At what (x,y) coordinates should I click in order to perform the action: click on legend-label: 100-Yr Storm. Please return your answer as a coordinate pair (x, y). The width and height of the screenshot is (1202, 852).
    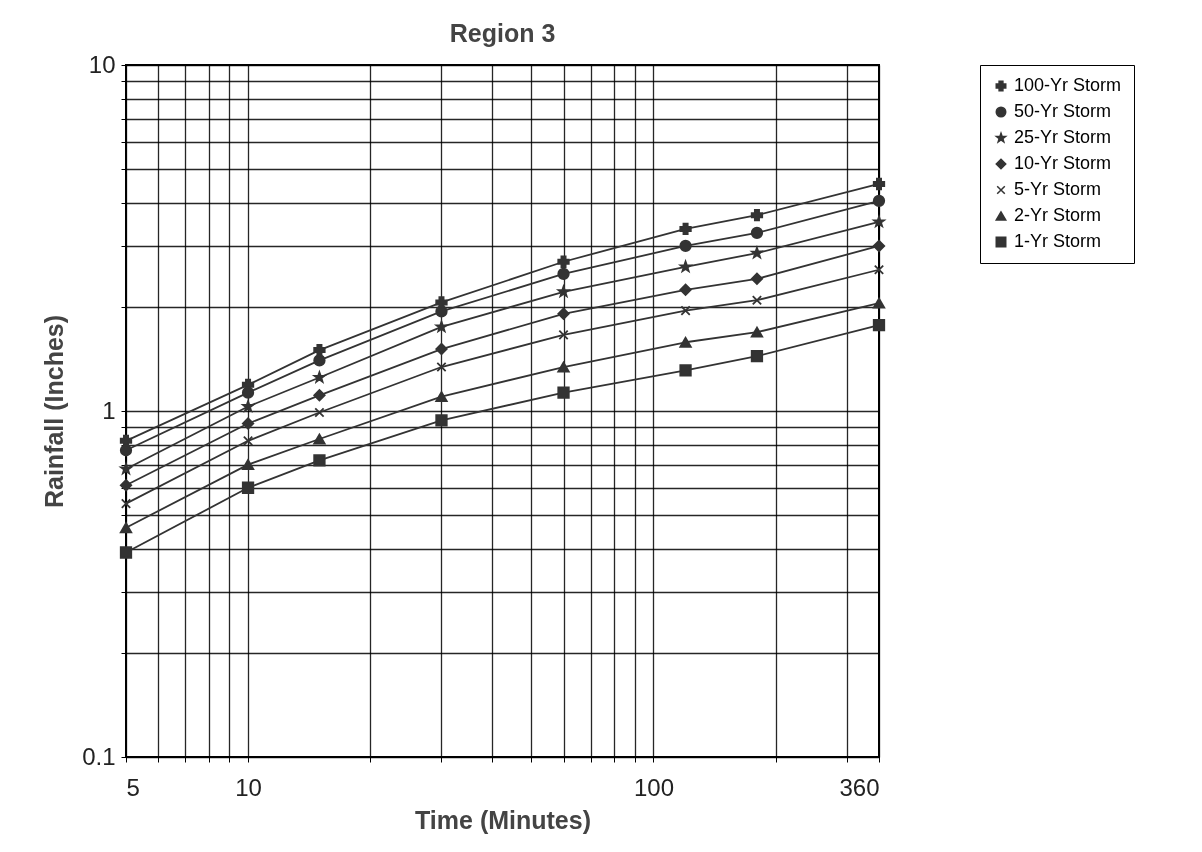
    Looking at the image, I should click on (1068, 85).